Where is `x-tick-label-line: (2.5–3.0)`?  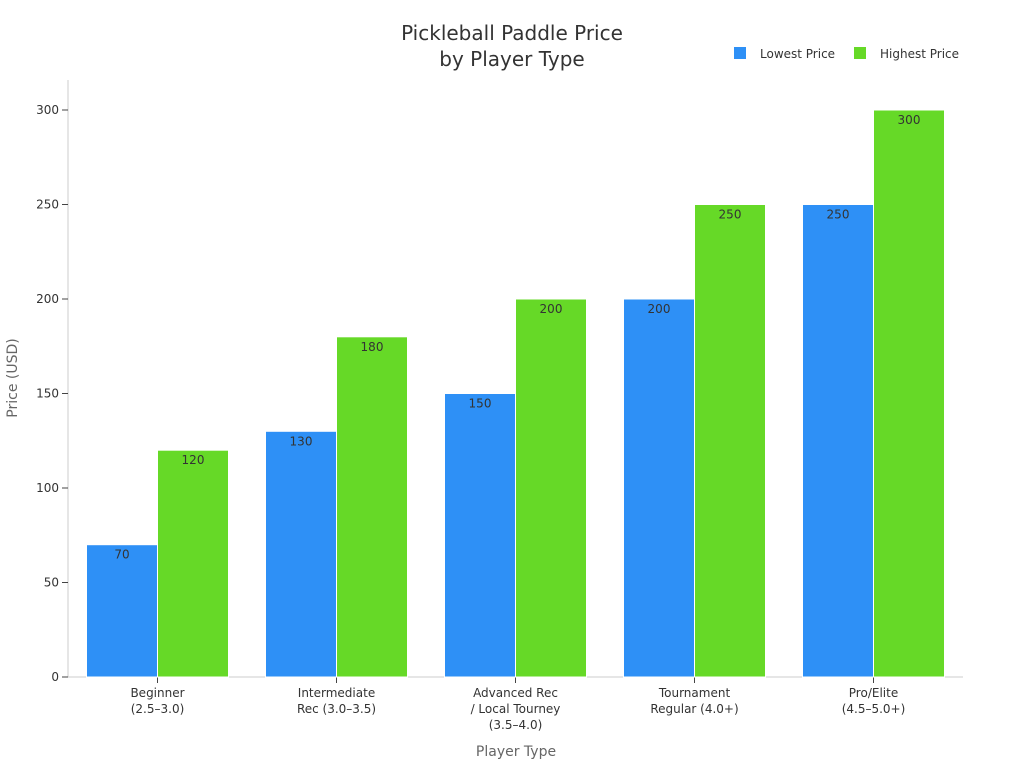
x-tick-label-line: (2.5–3.0) is located at coordinates (158, 709).